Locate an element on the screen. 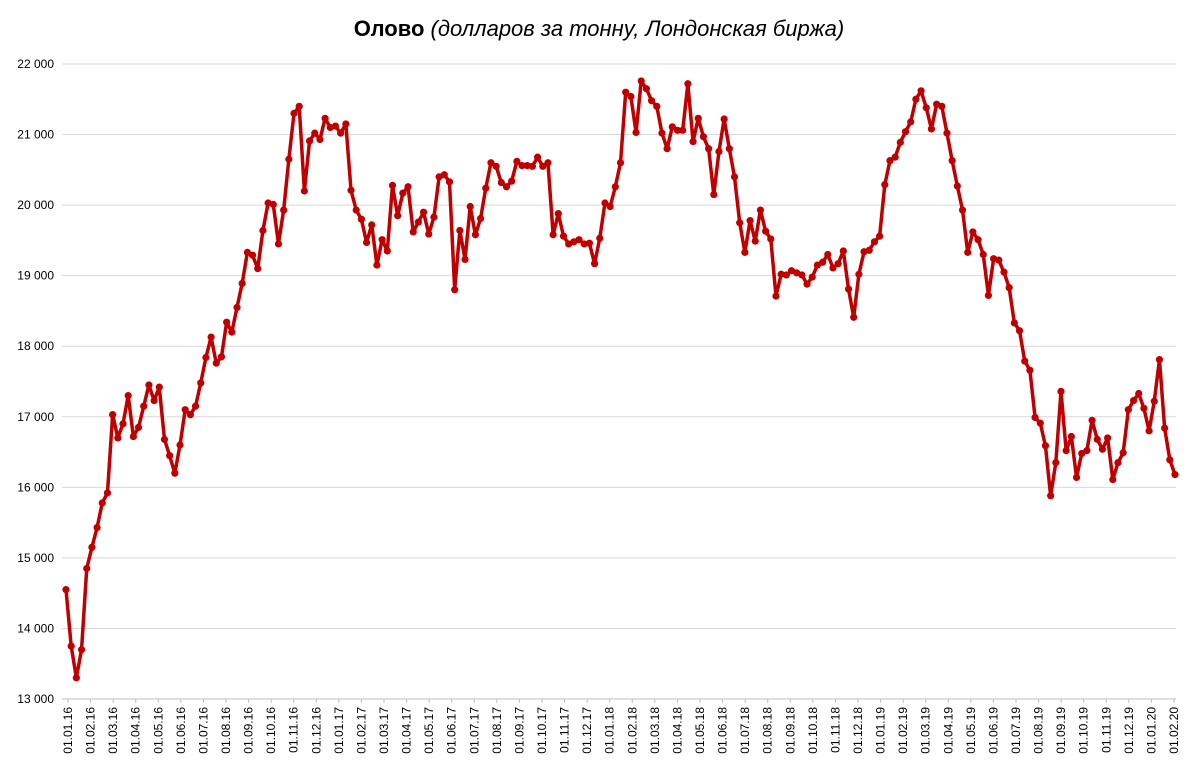  x-tick-label: 01.05.18 is located at coordinates (700, 730).